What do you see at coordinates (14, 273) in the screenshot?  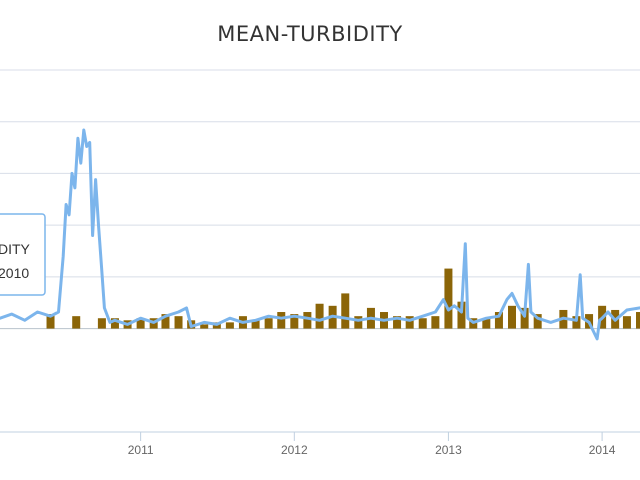 I see `tooltip-date-label: 2010` at bounding box center [14, 273].